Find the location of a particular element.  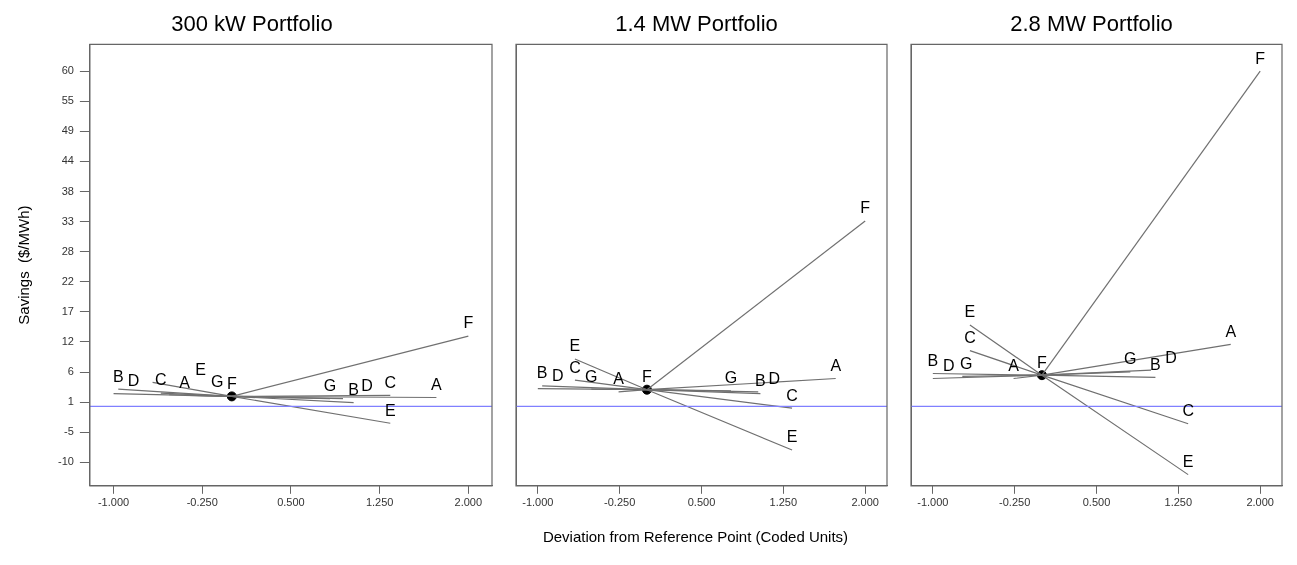

y-tick-label: 55 is located at coordinates (67, 100).